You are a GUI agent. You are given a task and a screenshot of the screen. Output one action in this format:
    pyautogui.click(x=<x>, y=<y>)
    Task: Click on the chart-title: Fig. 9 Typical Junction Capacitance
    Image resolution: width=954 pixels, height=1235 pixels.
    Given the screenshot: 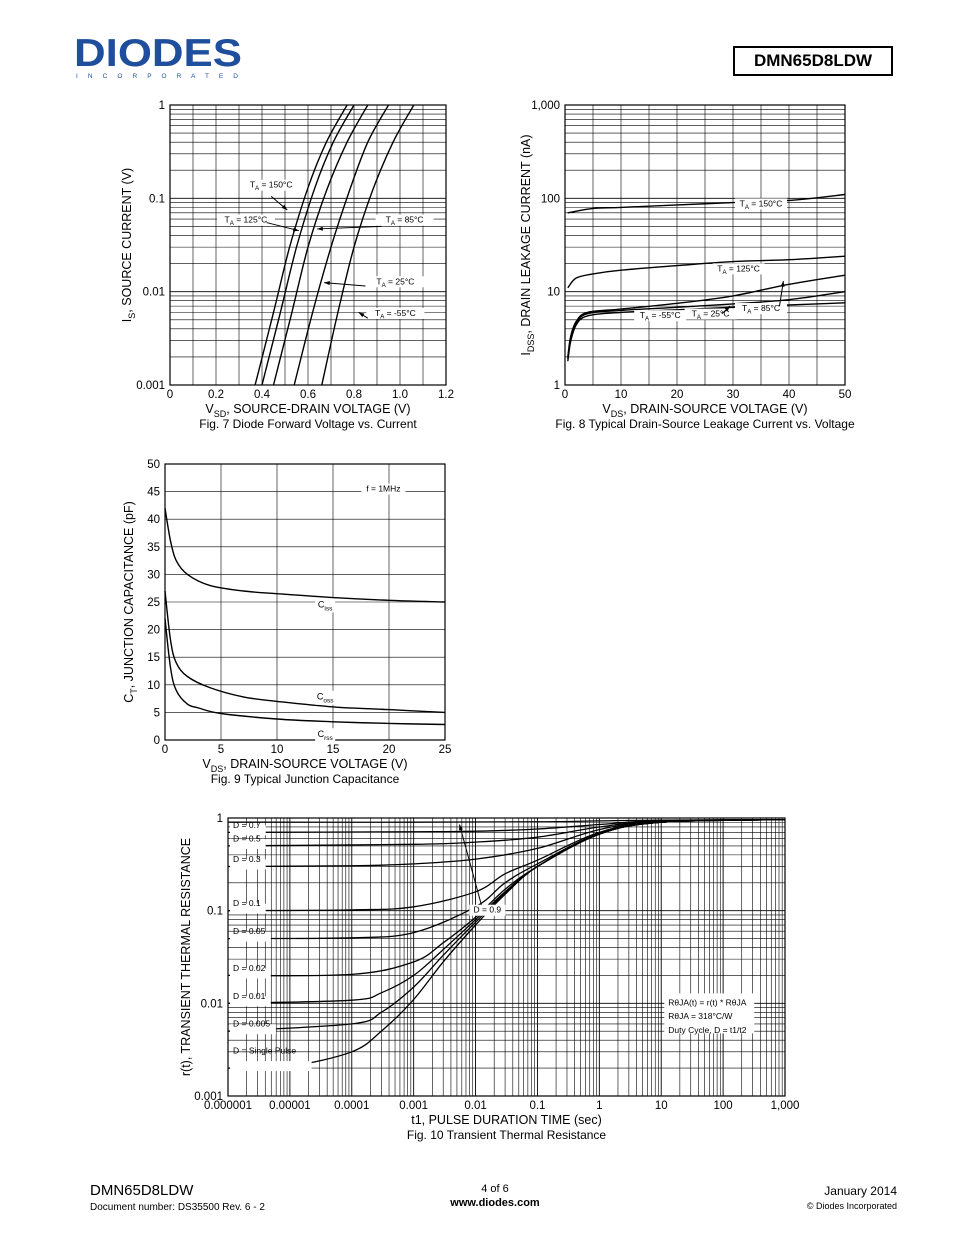 What is the action you would take?
    pyautogui.click(x=305, y=779)
    